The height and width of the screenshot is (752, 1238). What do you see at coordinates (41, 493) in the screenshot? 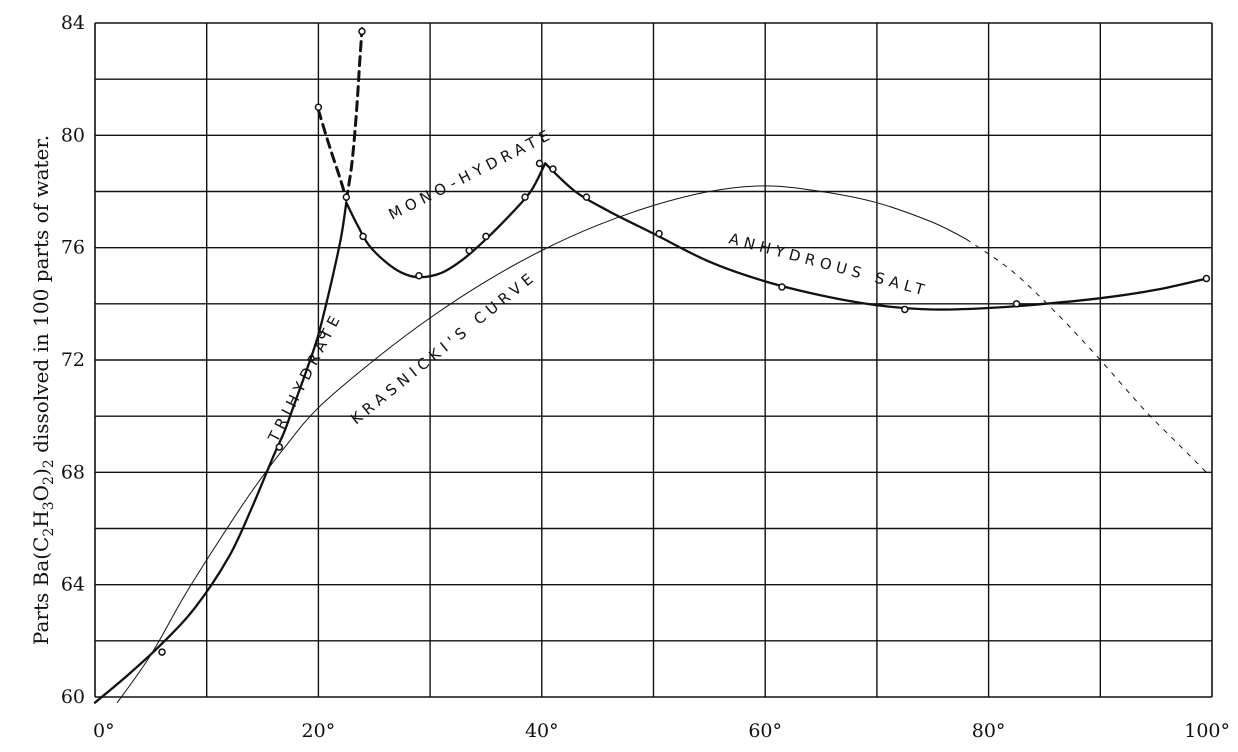
I see `y-axis-title-part: O` at bounding box center [41, 493].